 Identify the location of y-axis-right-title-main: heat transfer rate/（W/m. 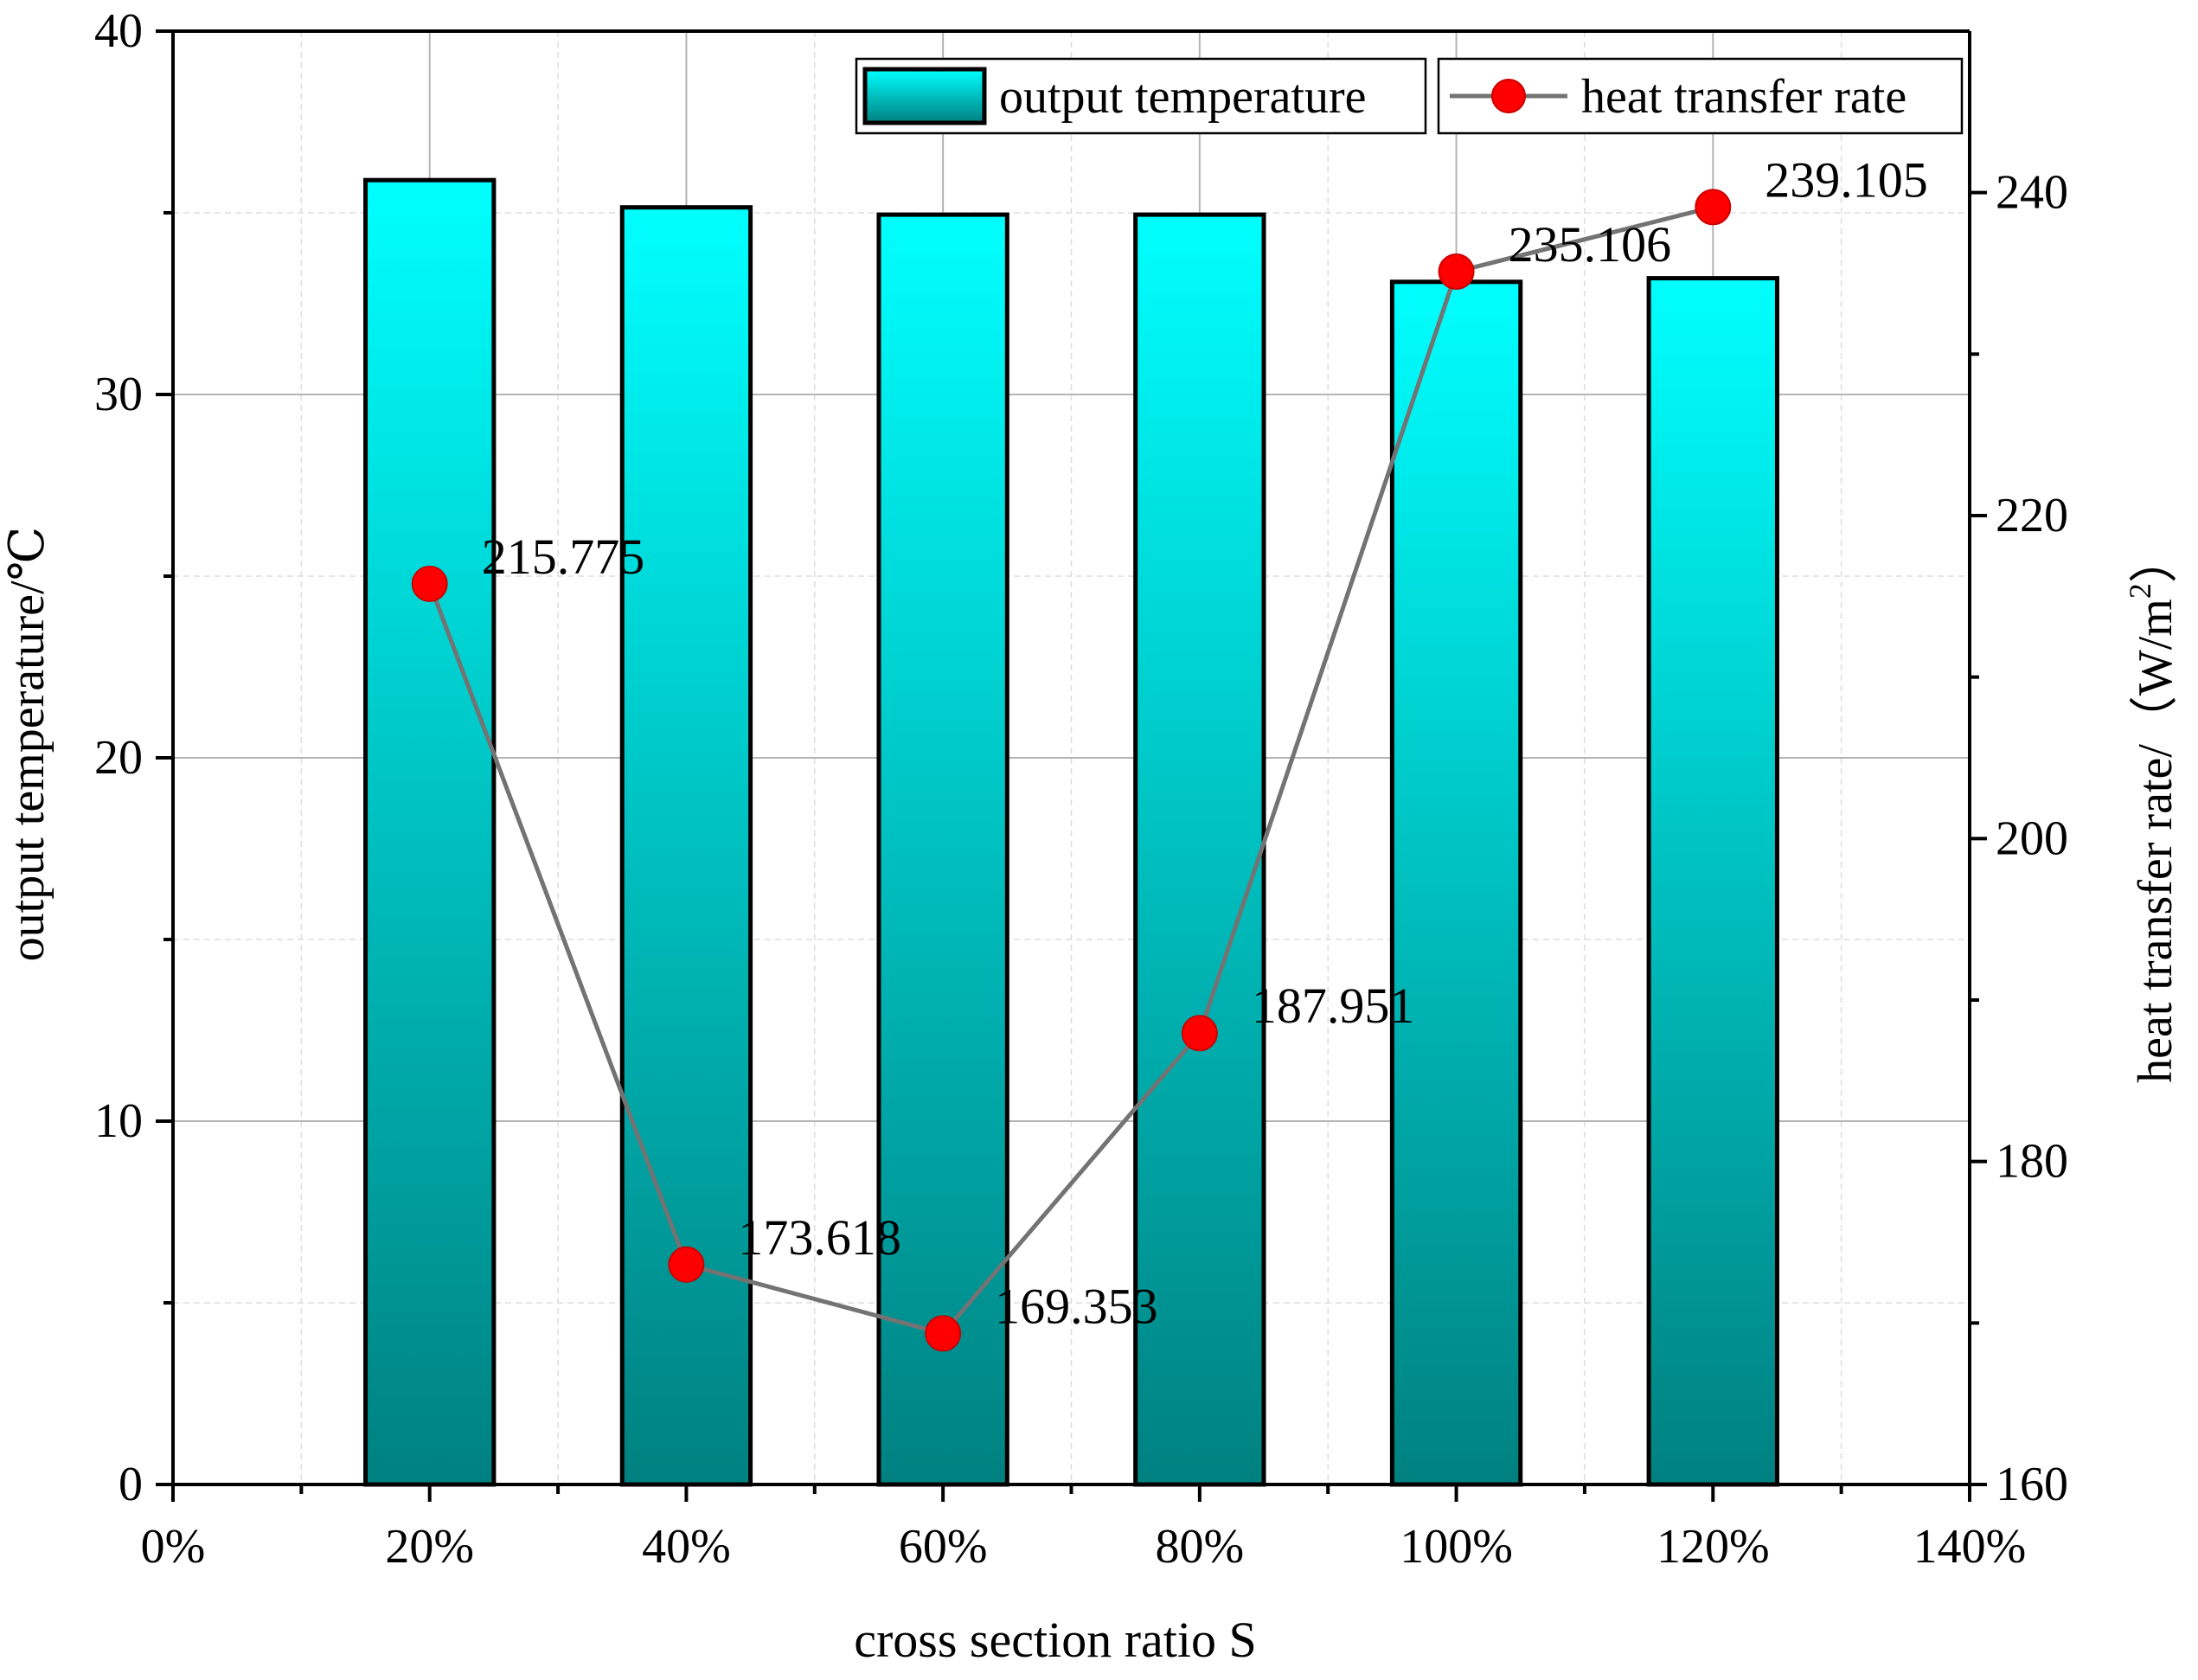
(2155, 841).